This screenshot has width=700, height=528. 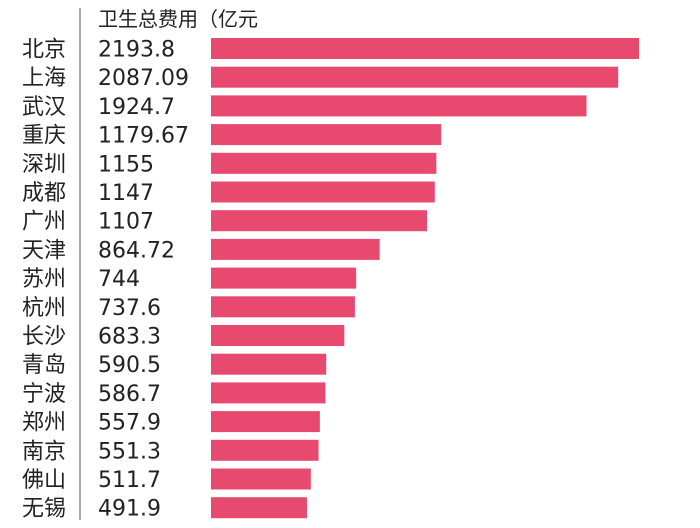 What do you see at coordinates (44, 164) in the screenshot?
I see `category-label: 深圳` at bounding box center [44, 164].